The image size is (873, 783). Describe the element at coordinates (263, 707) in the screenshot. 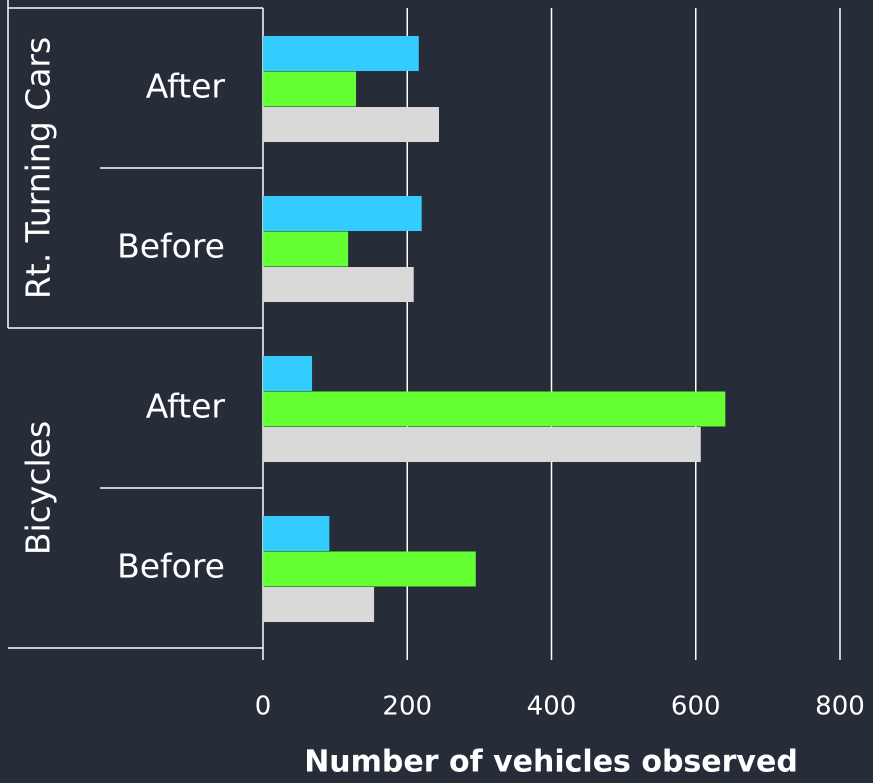

I see `x-tick-label: 0` at that location.